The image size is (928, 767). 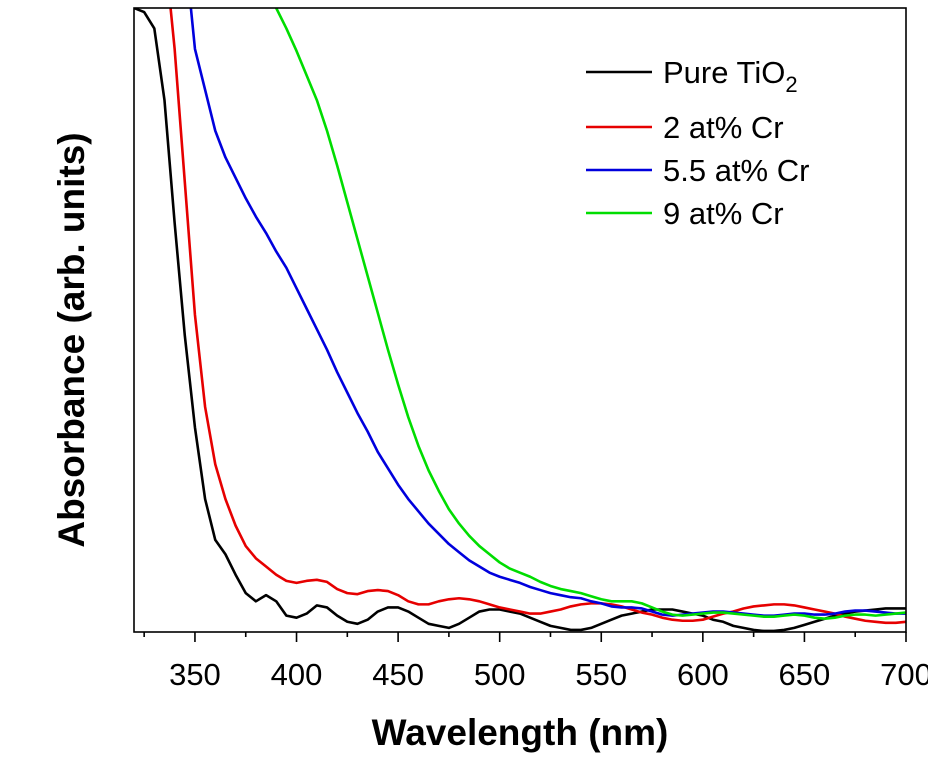 I want to click on x-axis-ticks, so click(x=525, y=637).